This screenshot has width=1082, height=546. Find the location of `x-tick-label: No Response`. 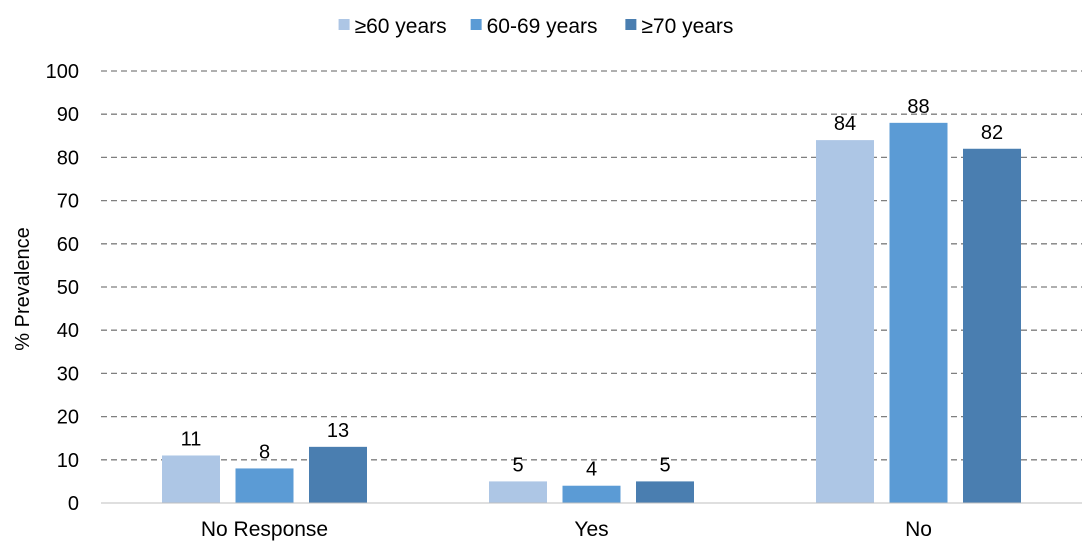

x-tick-label: No Response is located at coordinates (264, 529).